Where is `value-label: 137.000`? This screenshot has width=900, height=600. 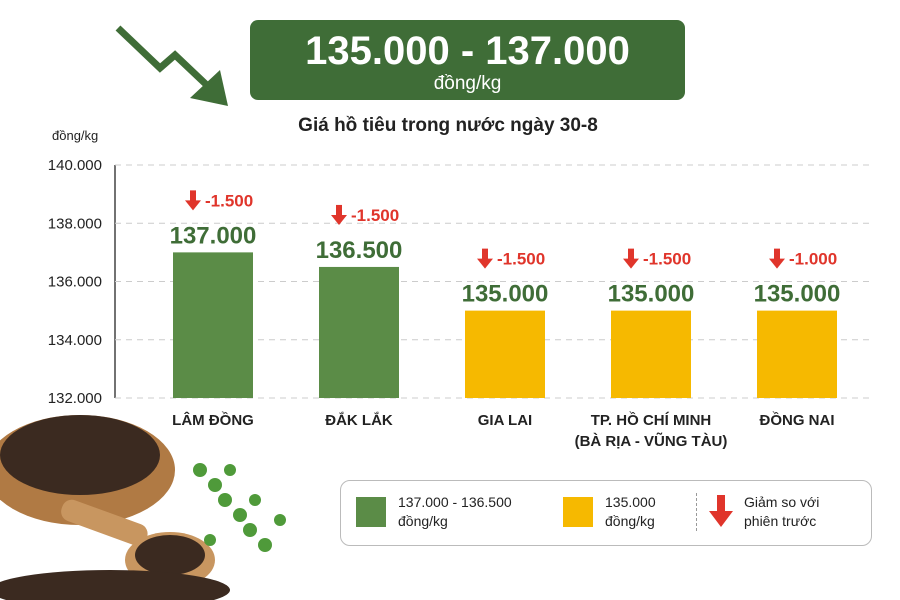
value-label: 137.000 is located at coordinates (213, 235).